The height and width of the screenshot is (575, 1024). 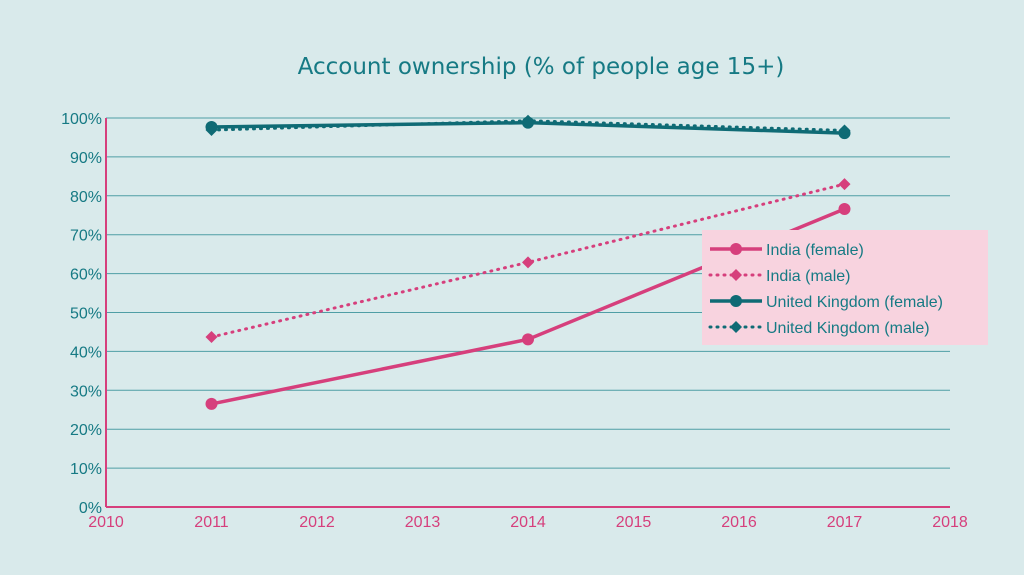 I want to click on y-tick-label: 20%, so click(x=86, y=430).